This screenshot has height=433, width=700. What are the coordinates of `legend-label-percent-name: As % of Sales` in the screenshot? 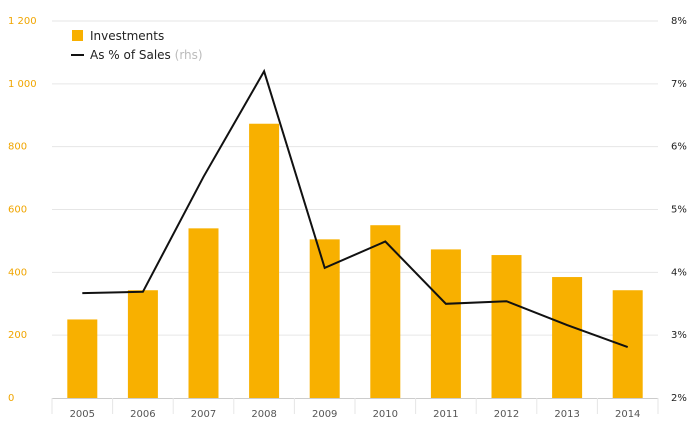 It's located at (130, 55).